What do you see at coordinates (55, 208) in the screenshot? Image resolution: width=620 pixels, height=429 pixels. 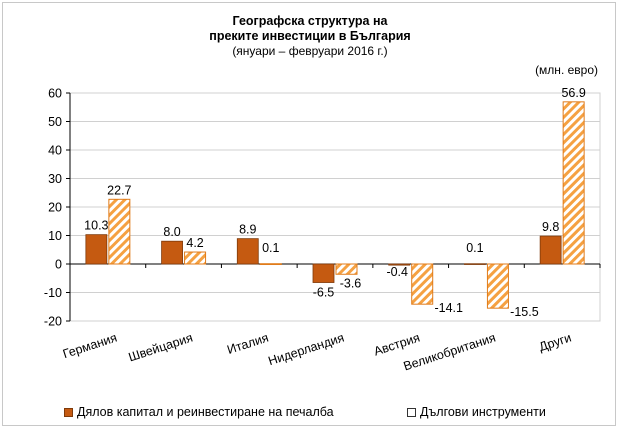 I see `y-tick-label: 20` at bounding box center [55, 208].